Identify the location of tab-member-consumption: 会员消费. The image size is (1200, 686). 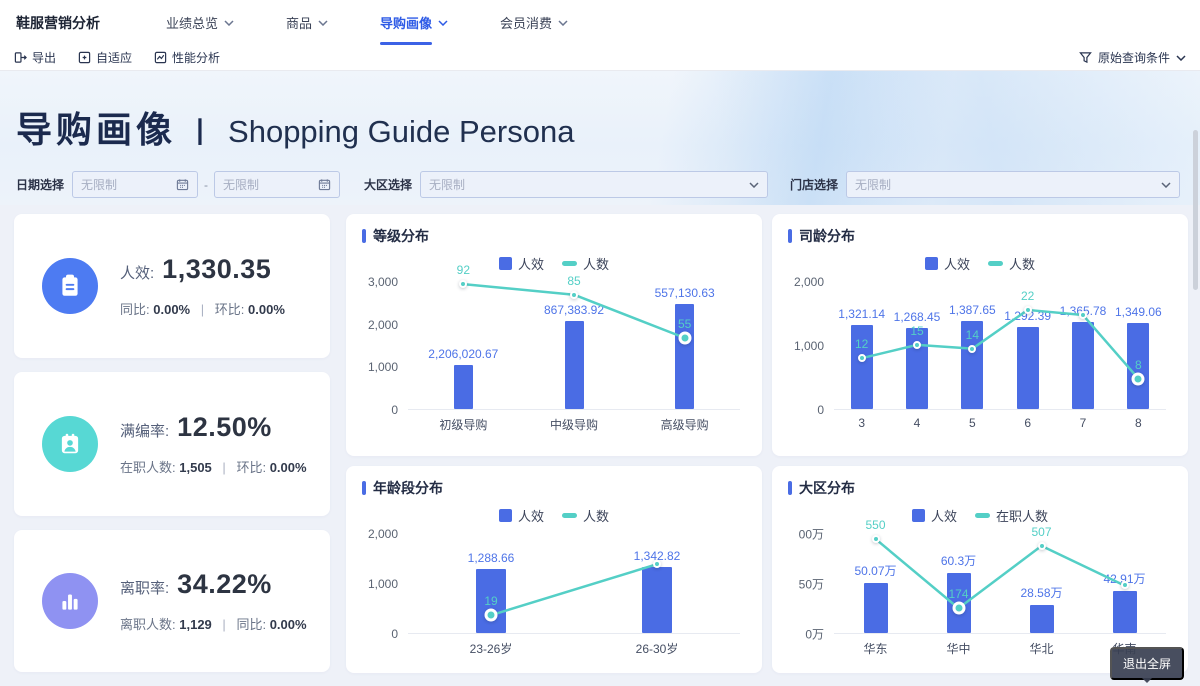
(534, 22).